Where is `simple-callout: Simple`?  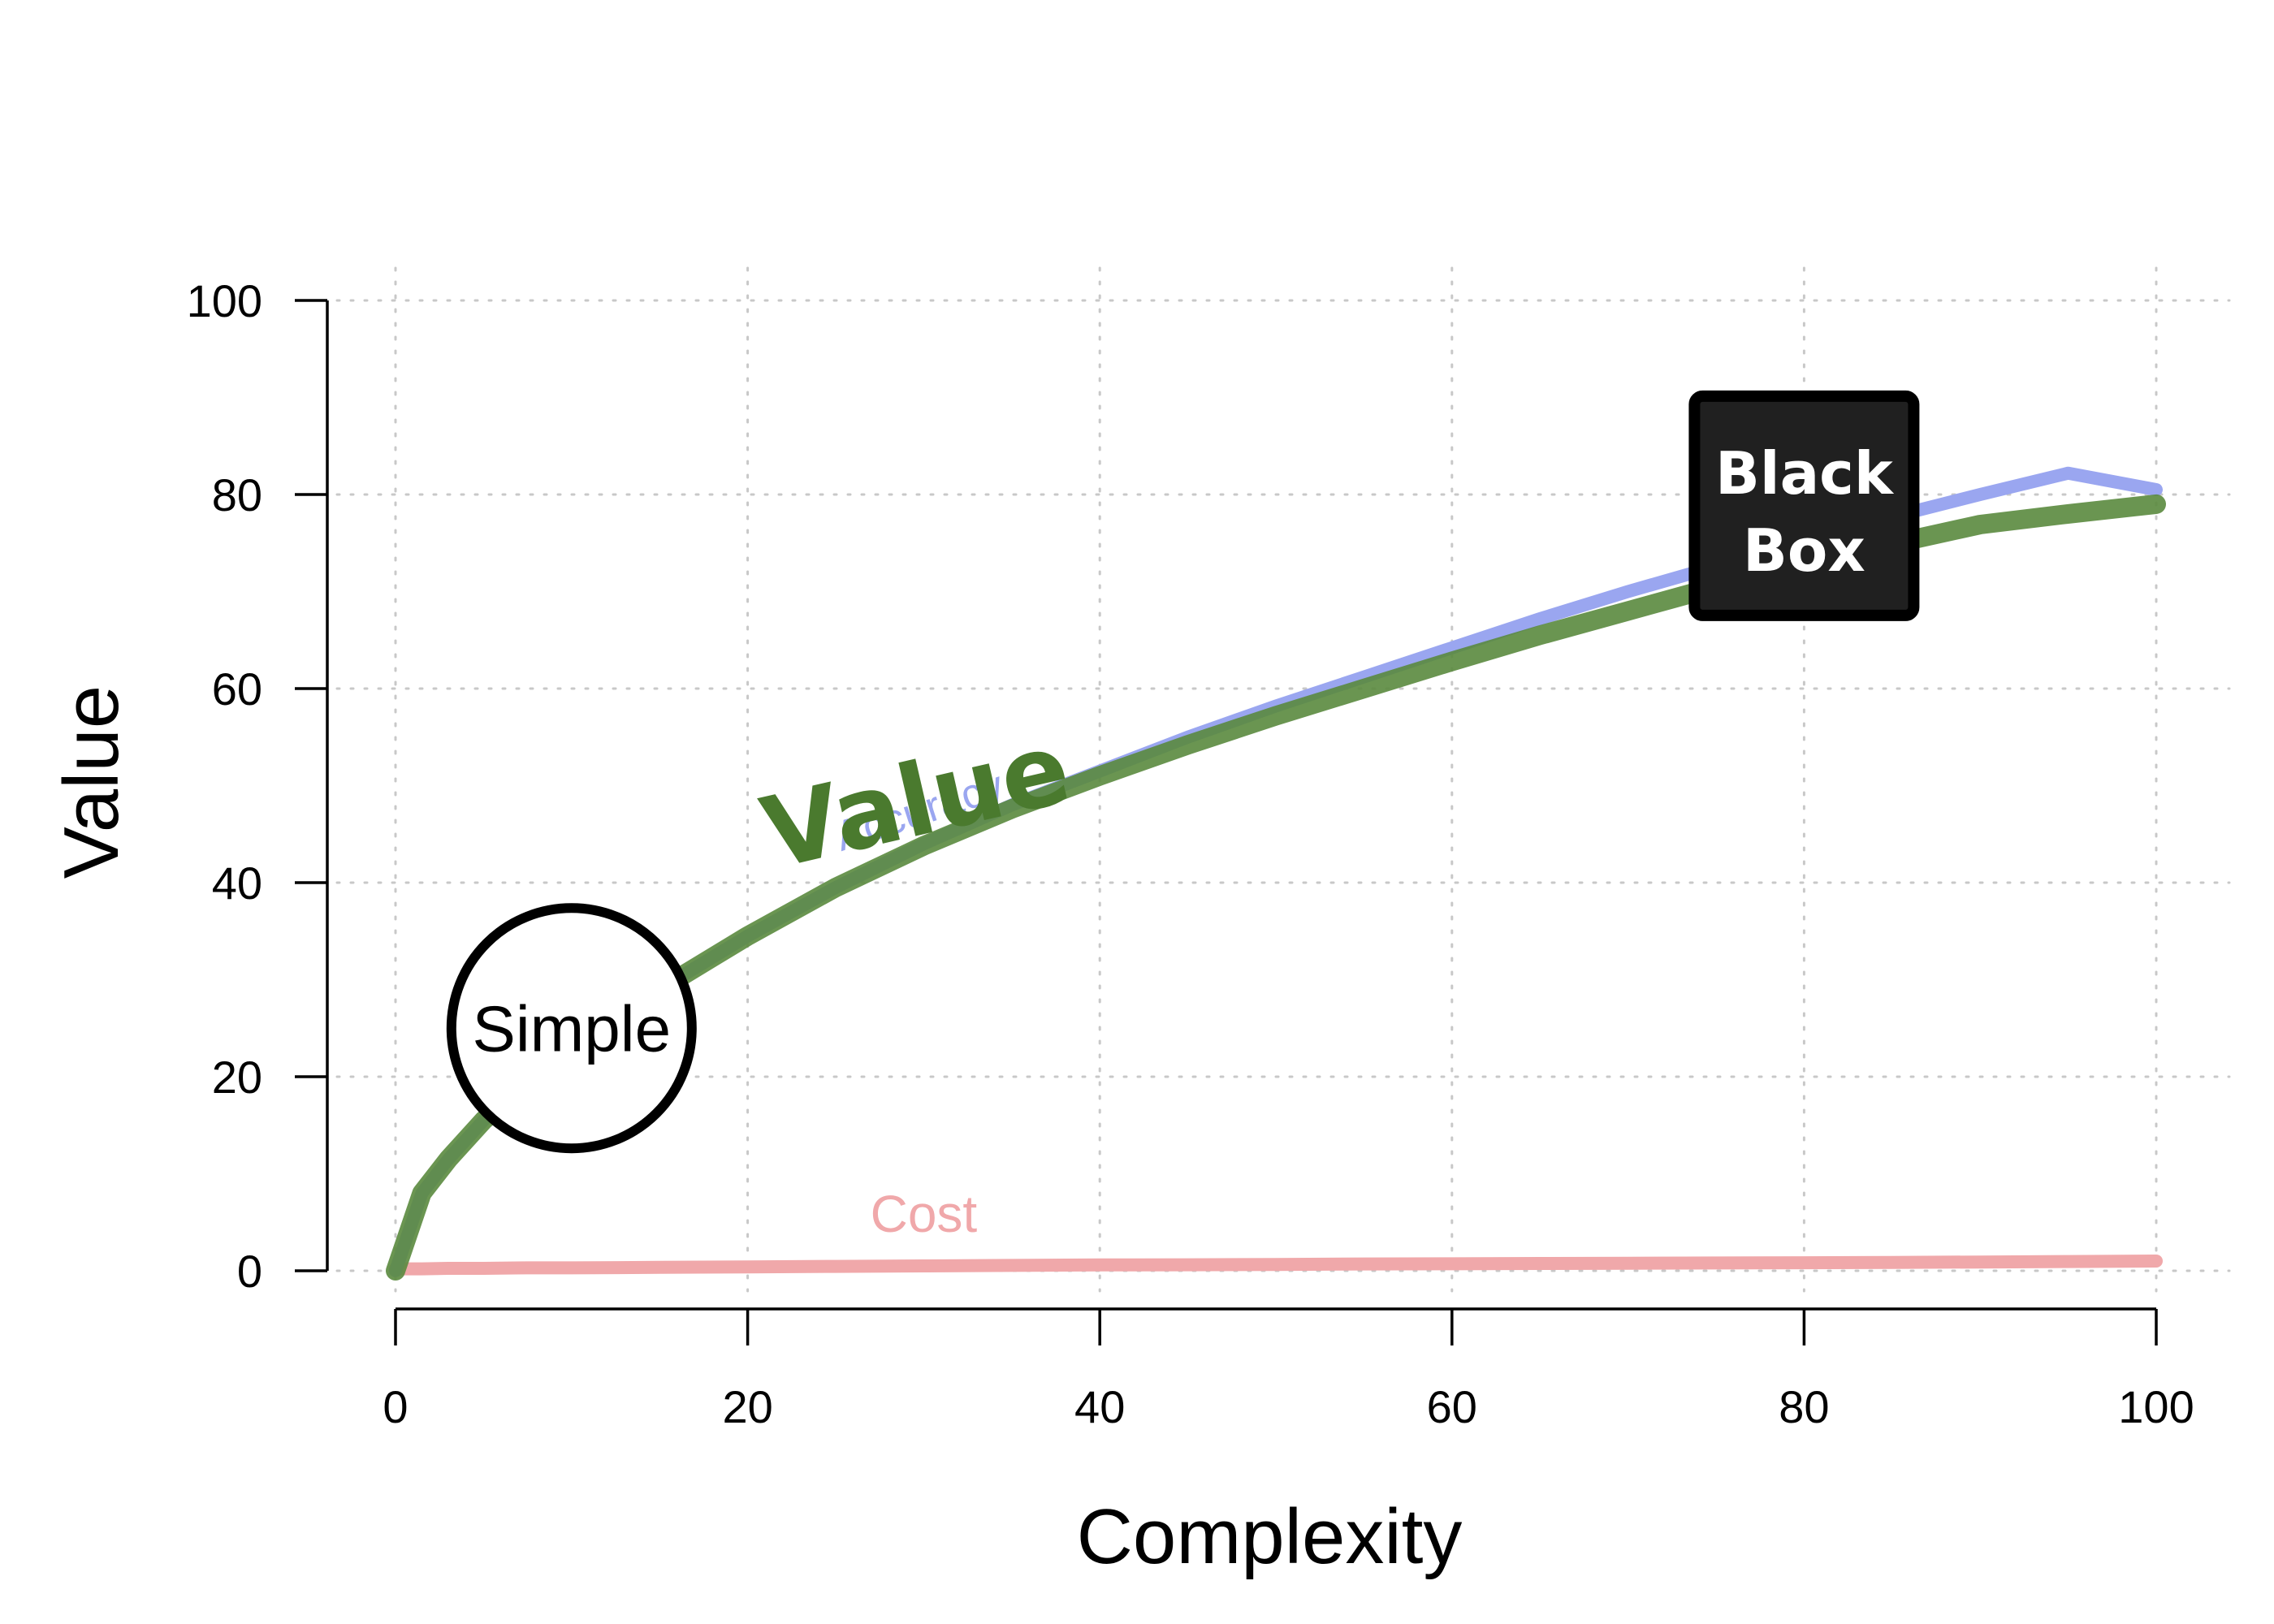 simple-callout: Simple is located at coordinates (571, 1029).